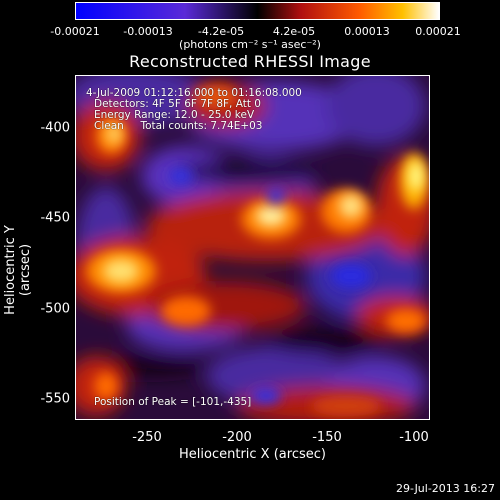  What do you see at coordinates (250, 44) in the screenshot?
I see `colorbar-units: (photons cm⁻² s⁻¹ asec⁻²)` at bounding box center [250, 44].